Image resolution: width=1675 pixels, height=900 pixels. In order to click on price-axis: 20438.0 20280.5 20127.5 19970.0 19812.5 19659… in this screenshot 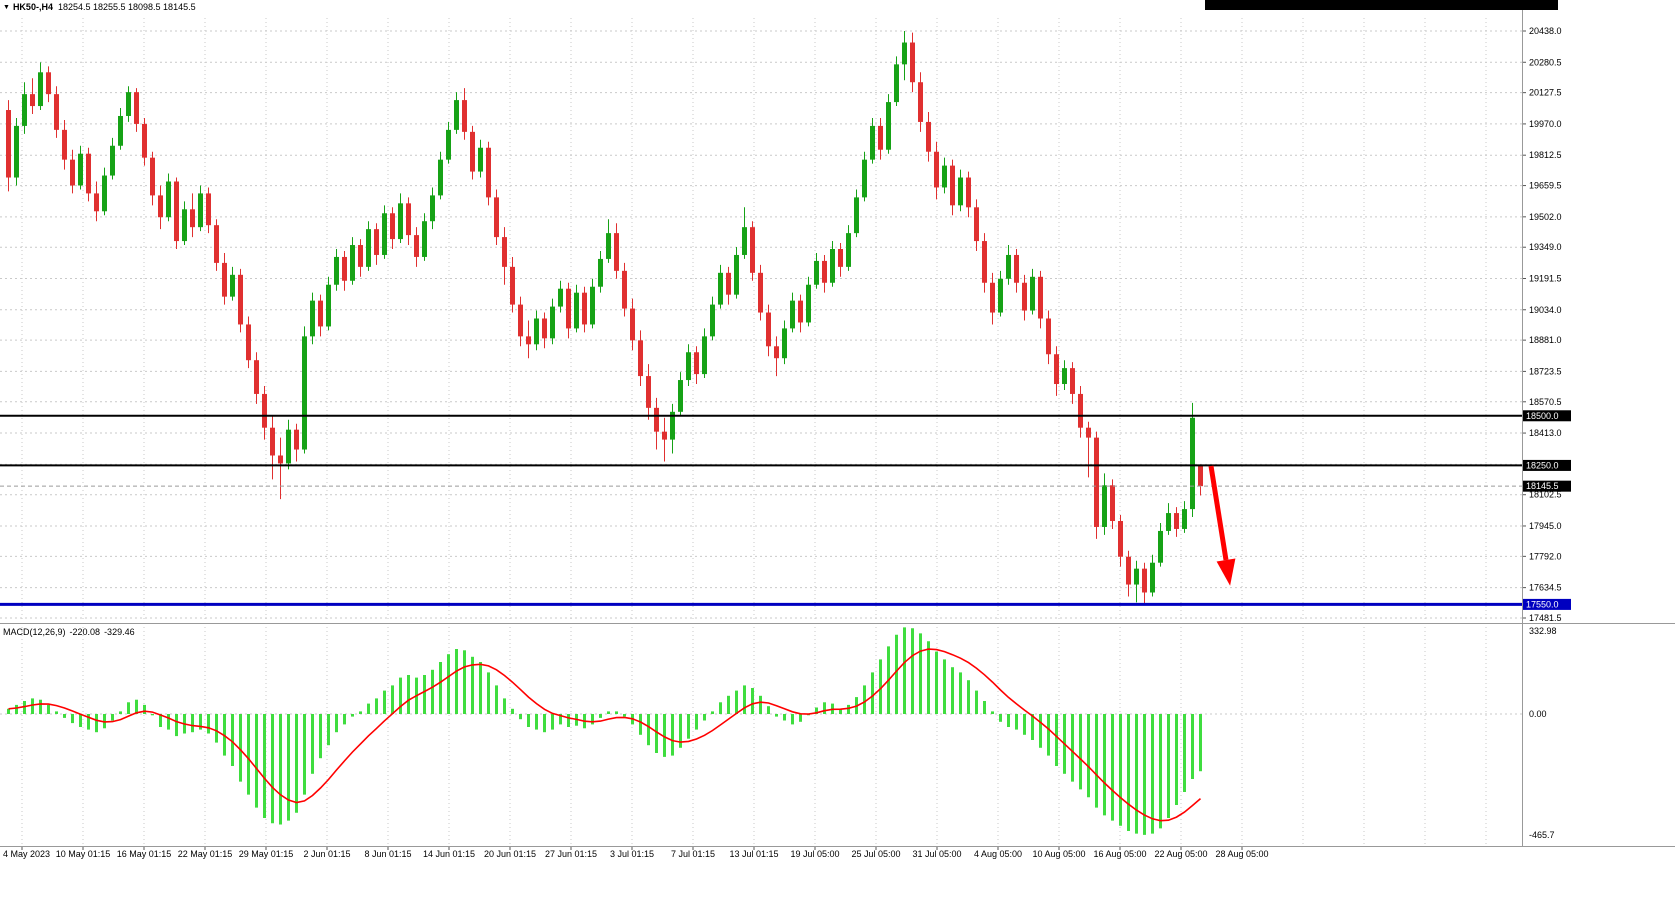, I will do `click(1546, 433)`.